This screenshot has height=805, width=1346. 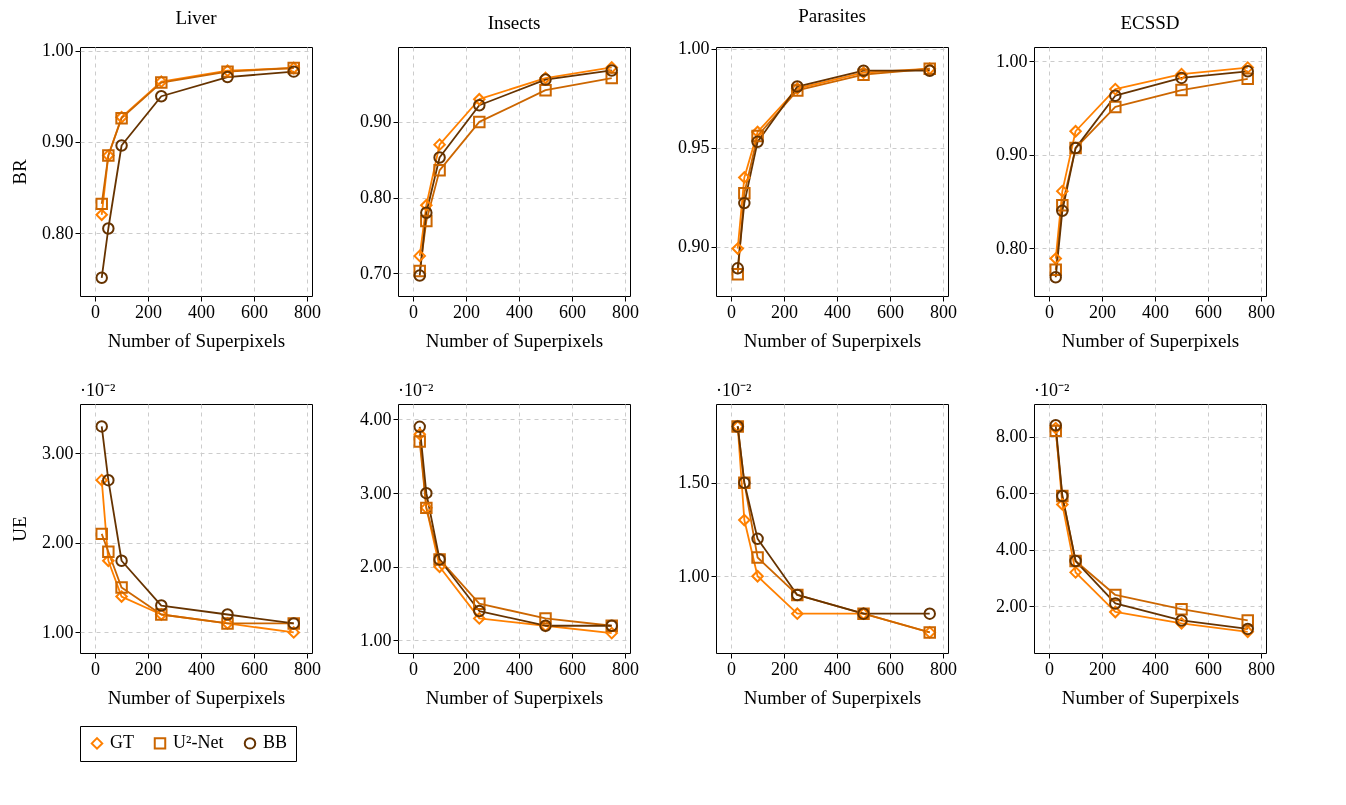 What do you see at coordinates (376, 272) in the screenshot?
I see `y-tick-label: 0.70` at bounding box center [376, 272].